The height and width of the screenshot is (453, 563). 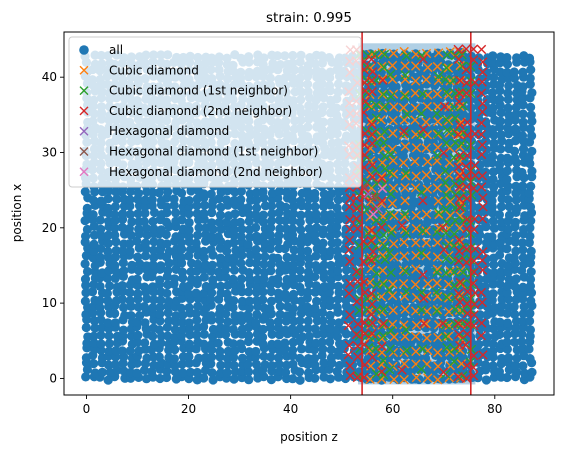 What do you see at coordinates (384, 94) in the screenshot?
I see `point-series-cubic-1st` at bounding box center [384, 94].